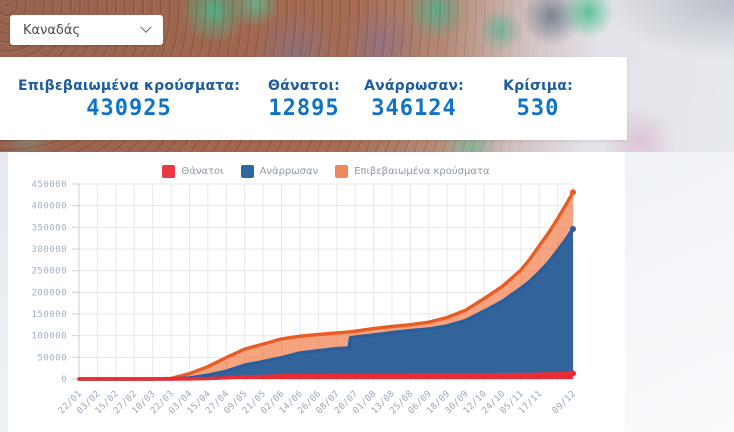  What do you see at coordinates (49, 250) in the screenshot?
I see `svg-text: 300000` at bounding box center [49, 250].